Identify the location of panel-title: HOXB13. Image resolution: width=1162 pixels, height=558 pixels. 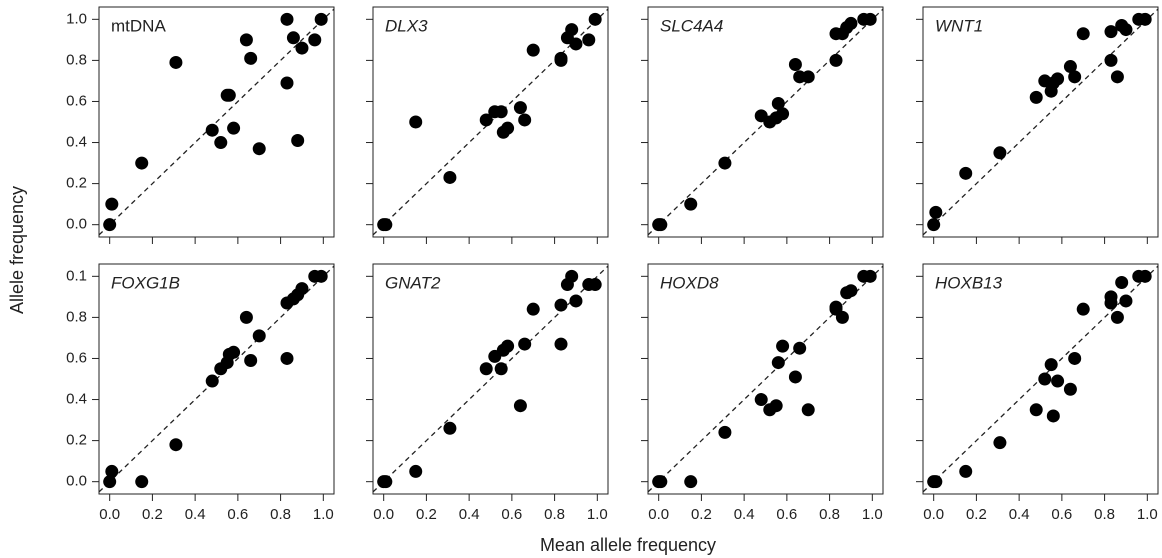
(969, 282).